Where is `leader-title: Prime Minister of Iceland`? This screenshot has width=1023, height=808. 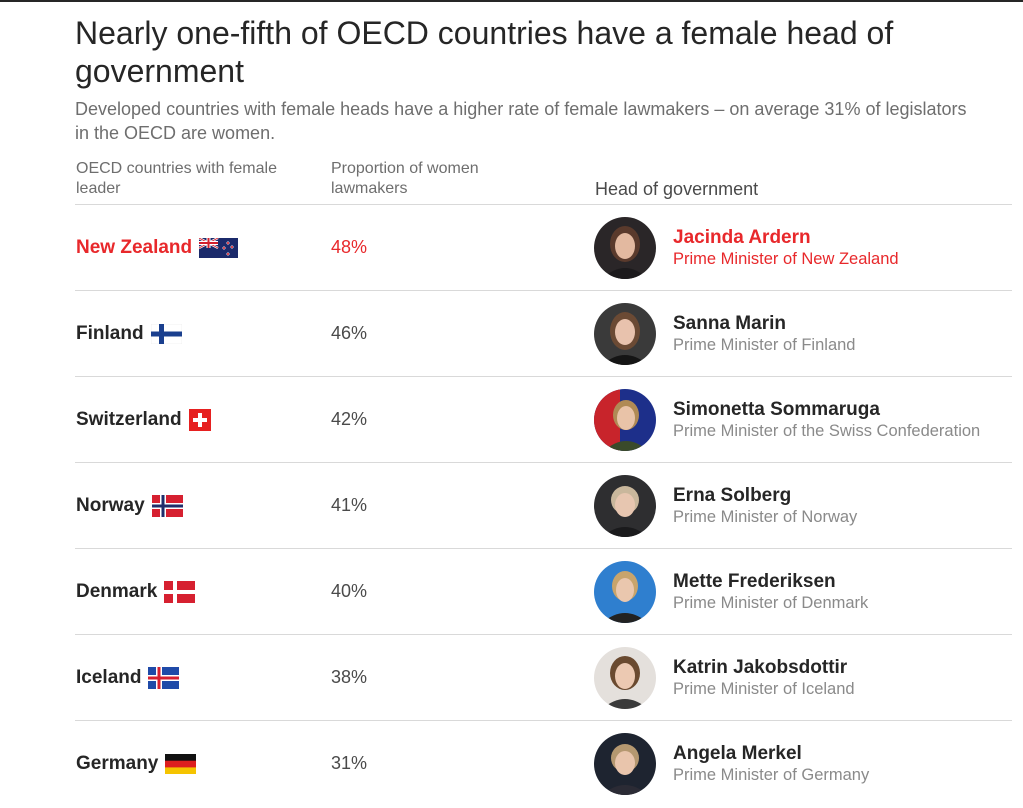 leader-title: Prime Minister of Iceland is located at coordinates (764, 689).